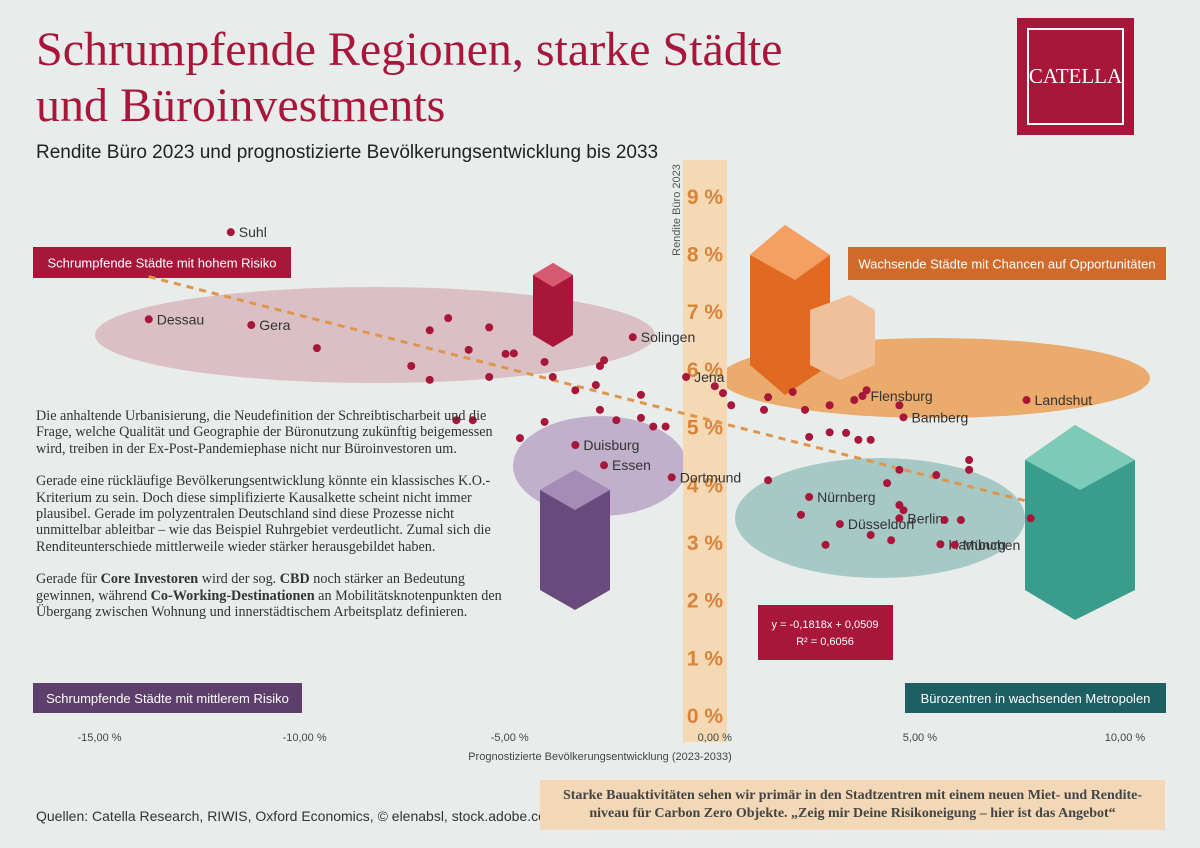  What do you see at coordinates (1064, 400) in the screenshot?
I see `point-label: Landshut` at bounding box center [1064, 400].